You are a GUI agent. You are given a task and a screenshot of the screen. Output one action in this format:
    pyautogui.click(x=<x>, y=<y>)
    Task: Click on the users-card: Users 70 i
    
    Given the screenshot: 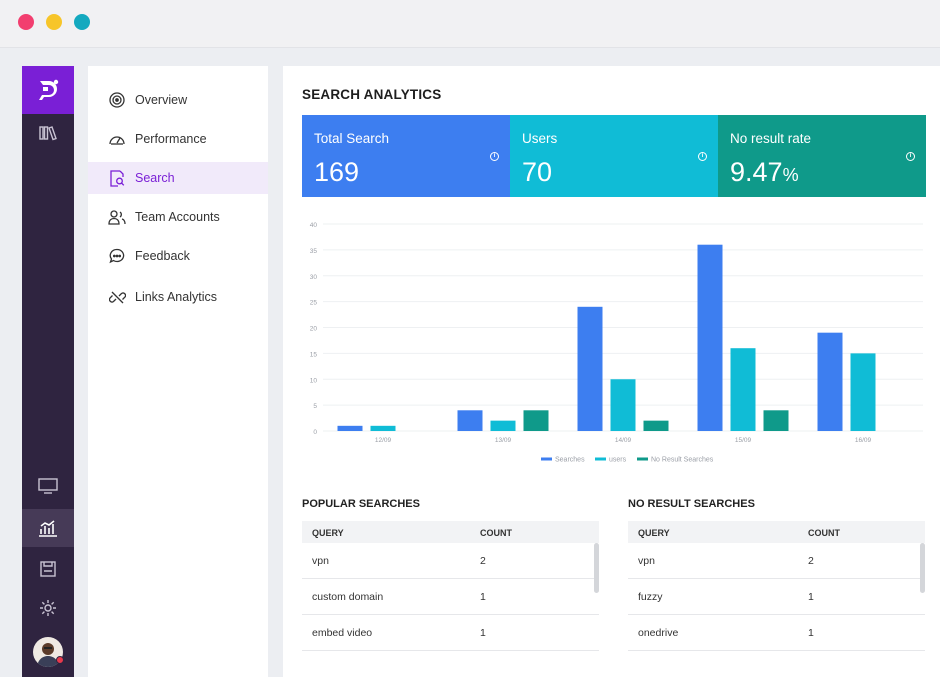 What is the action you would take?
    pyautogui.click(x=614, y=156)
    